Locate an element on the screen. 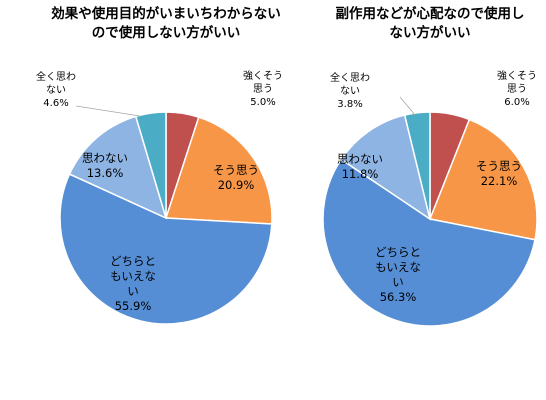 The width and height of the screenshot is (546, 400). slice-value-label: 56.3% is located at coordinates (398, 297).